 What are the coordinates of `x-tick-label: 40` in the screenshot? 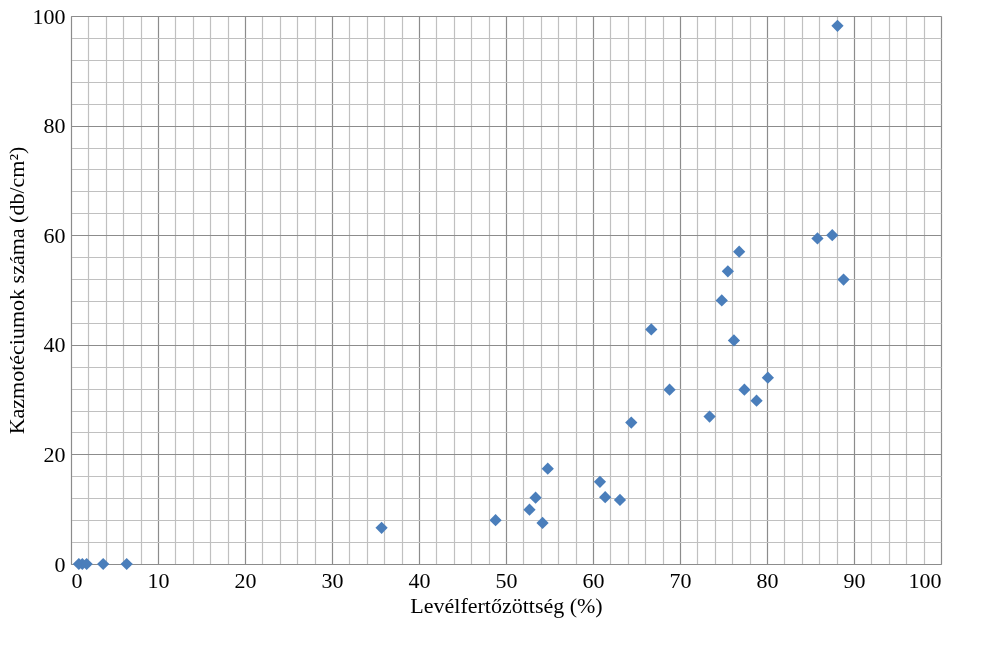 It's located at (419, 580).